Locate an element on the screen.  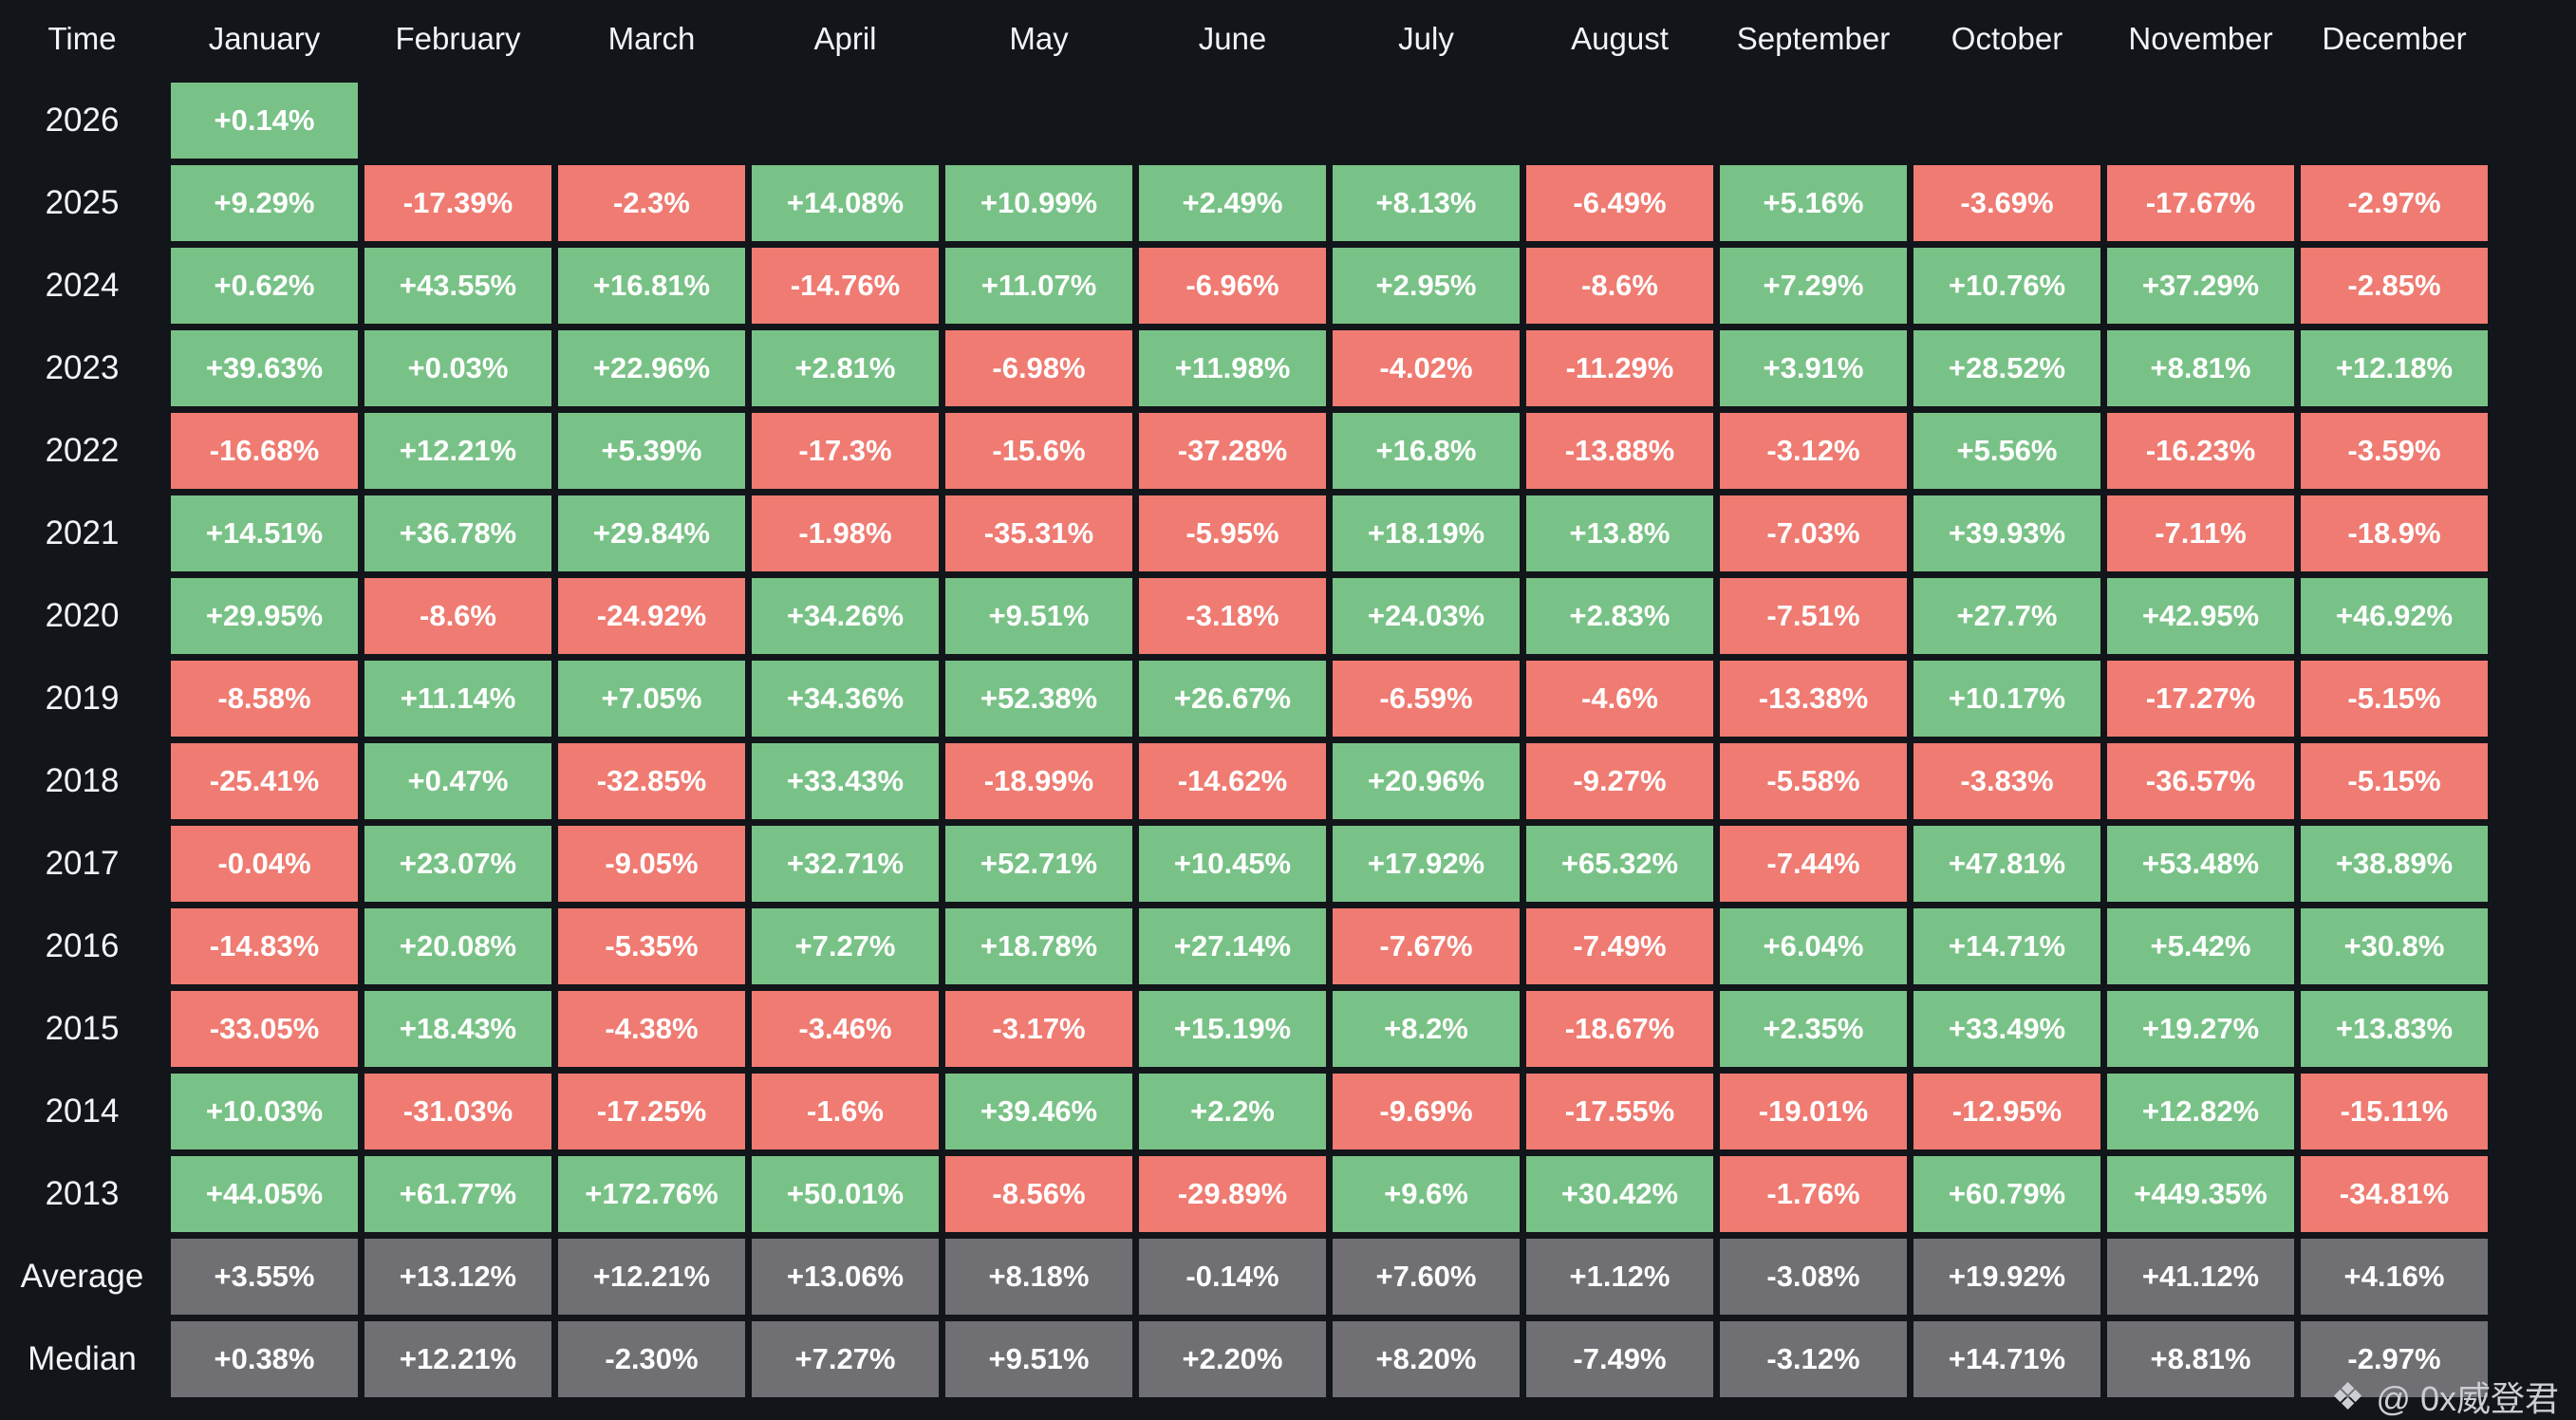
cell-2018-september: -5.58% is located at coordinates (1813, 781).